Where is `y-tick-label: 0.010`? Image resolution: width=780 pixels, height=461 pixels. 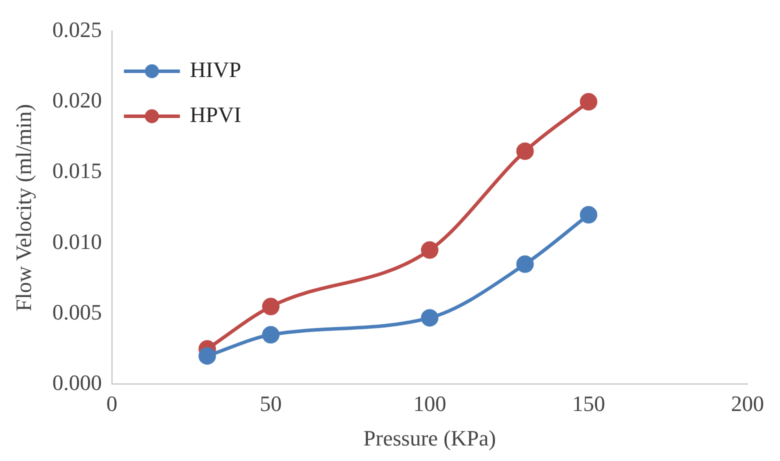 y-tick-label: 0.010 is located at coordinates (77, 241).